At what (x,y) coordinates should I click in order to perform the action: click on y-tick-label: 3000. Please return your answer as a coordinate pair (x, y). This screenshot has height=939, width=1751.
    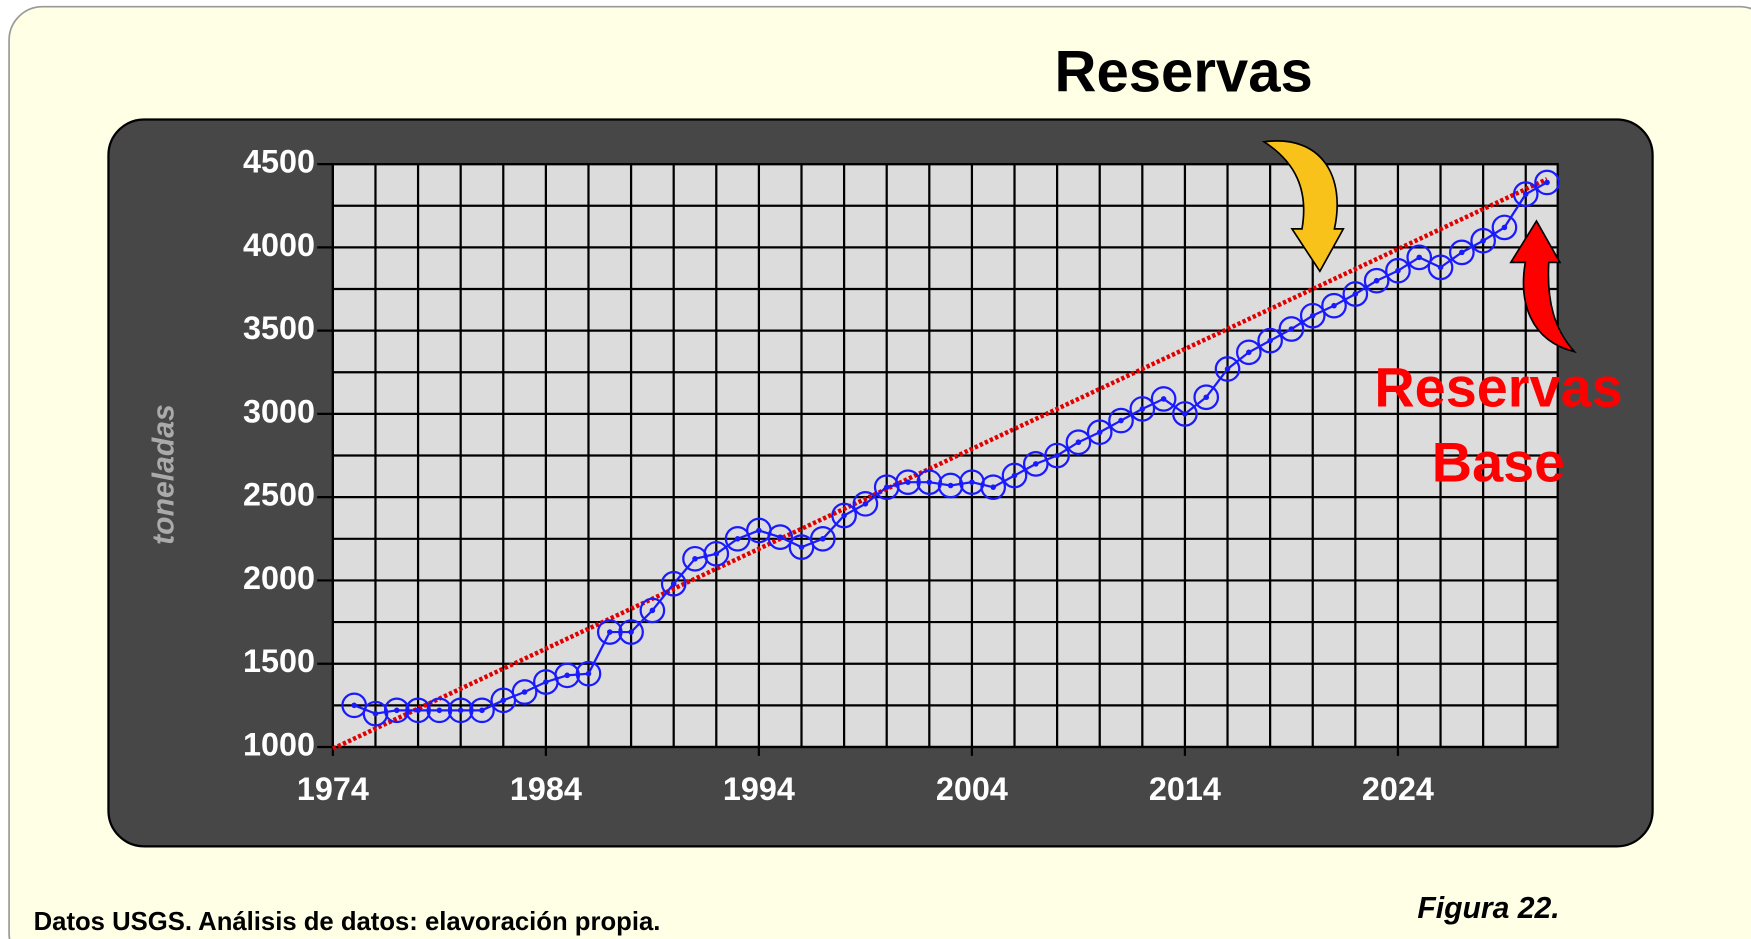
    Looking at the image, I should click on (279, 411).